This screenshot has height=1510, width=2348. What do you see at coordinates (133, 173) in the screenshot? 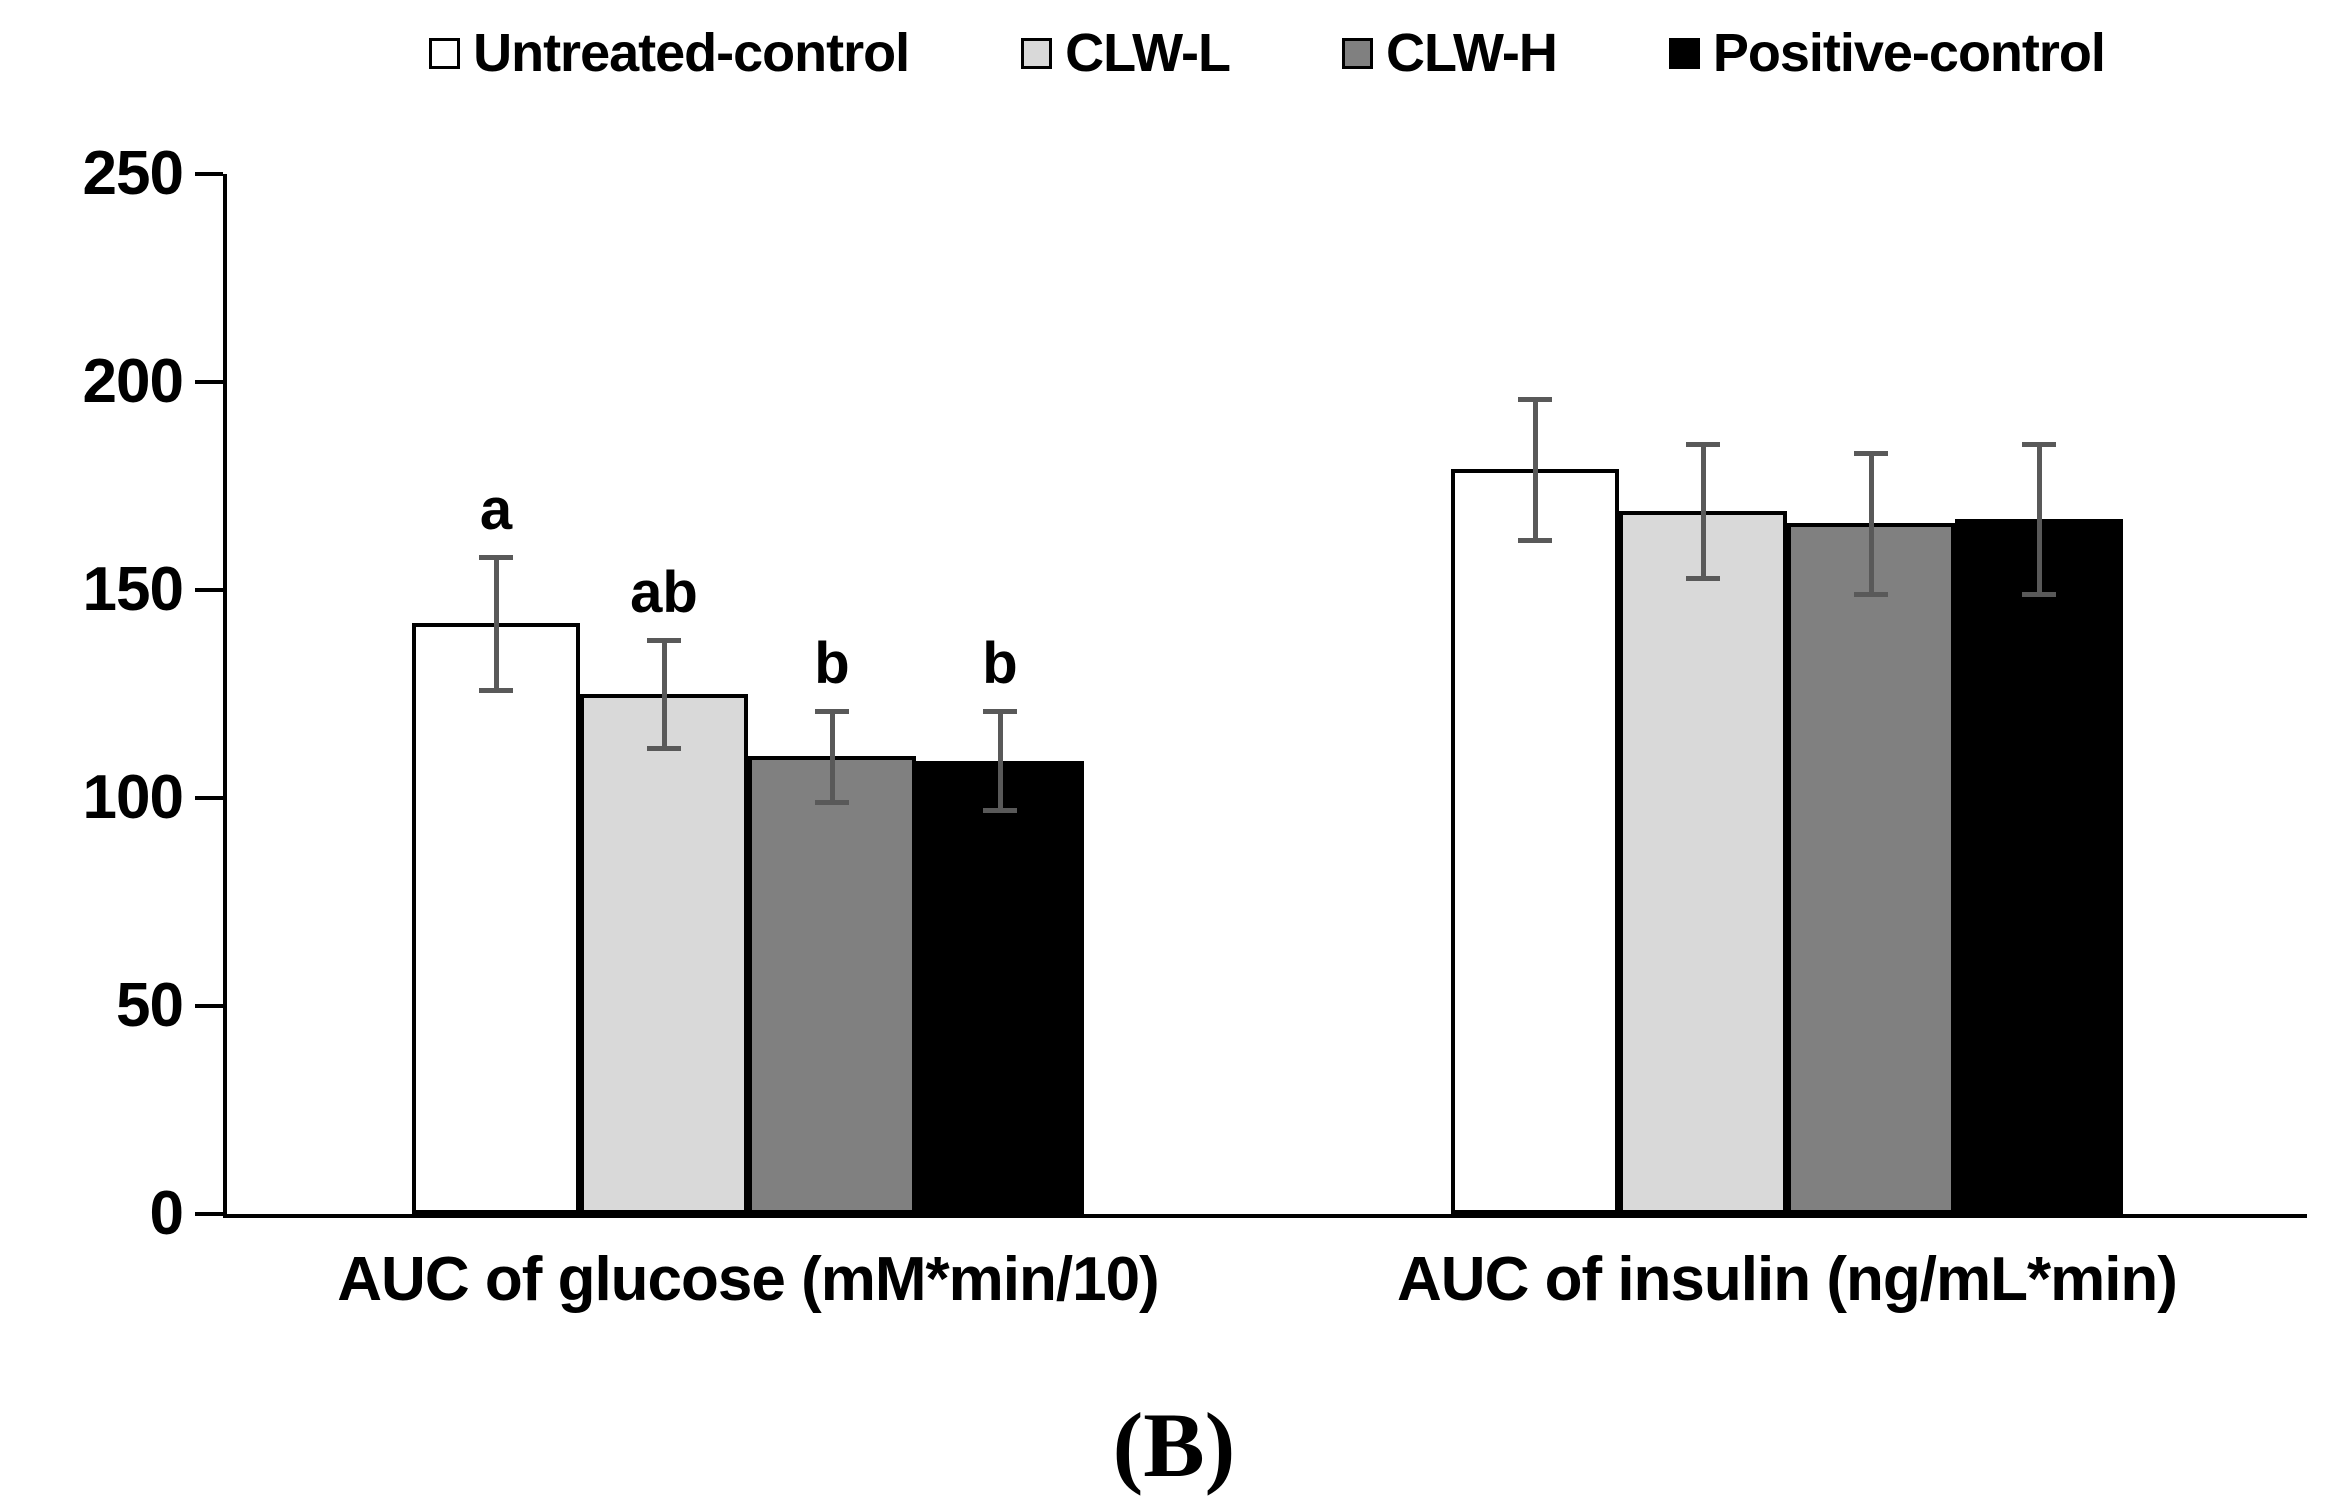
I see `y-tick-label: 250` at bounding box center [133, 173].